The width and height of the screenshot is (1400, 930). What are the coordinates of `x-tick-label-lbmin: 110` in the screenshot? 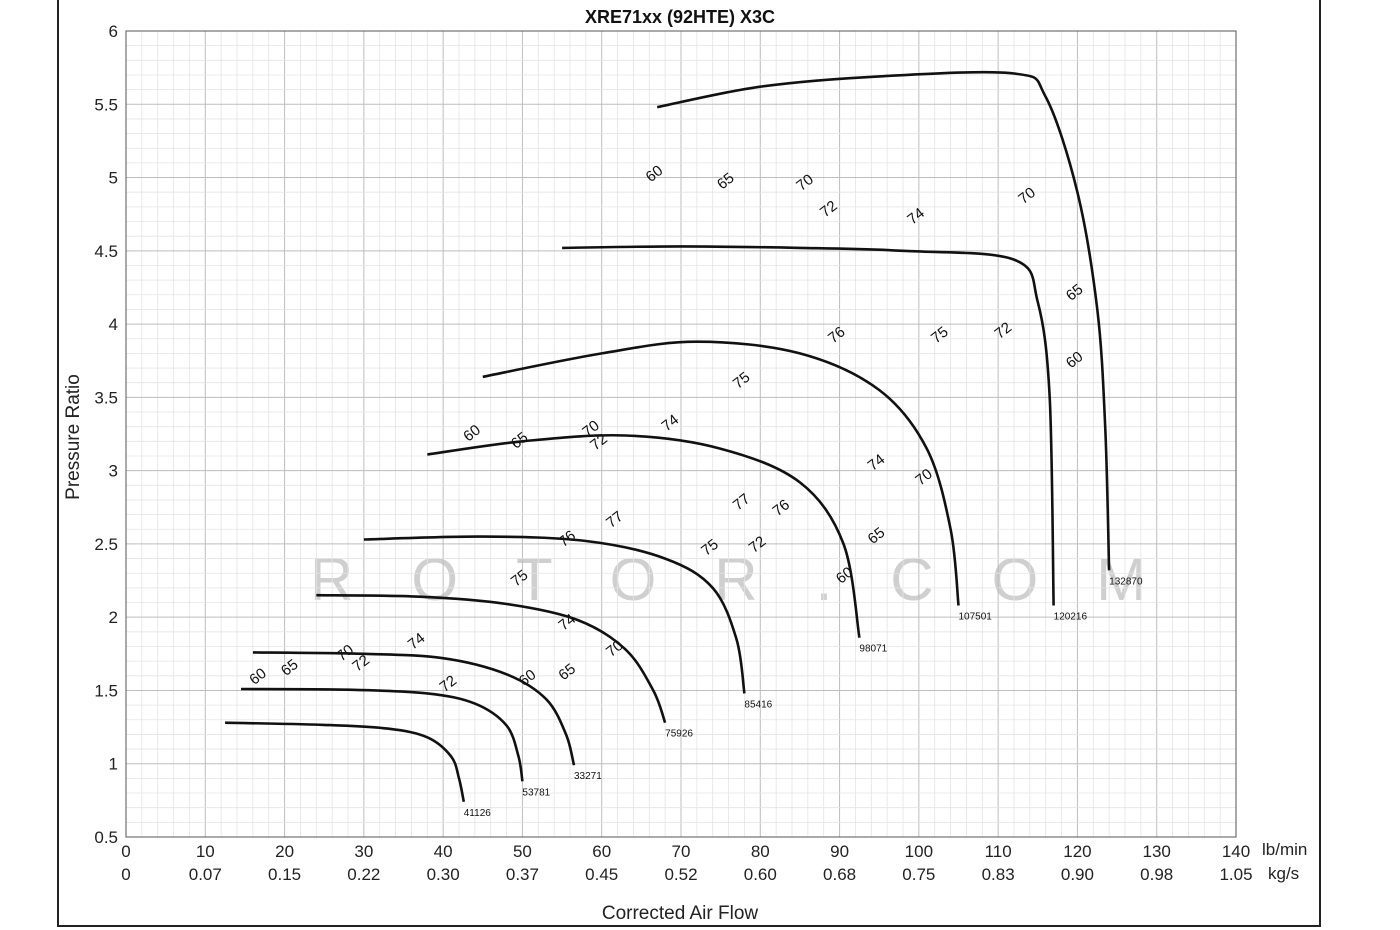 It's located at (998, 851).